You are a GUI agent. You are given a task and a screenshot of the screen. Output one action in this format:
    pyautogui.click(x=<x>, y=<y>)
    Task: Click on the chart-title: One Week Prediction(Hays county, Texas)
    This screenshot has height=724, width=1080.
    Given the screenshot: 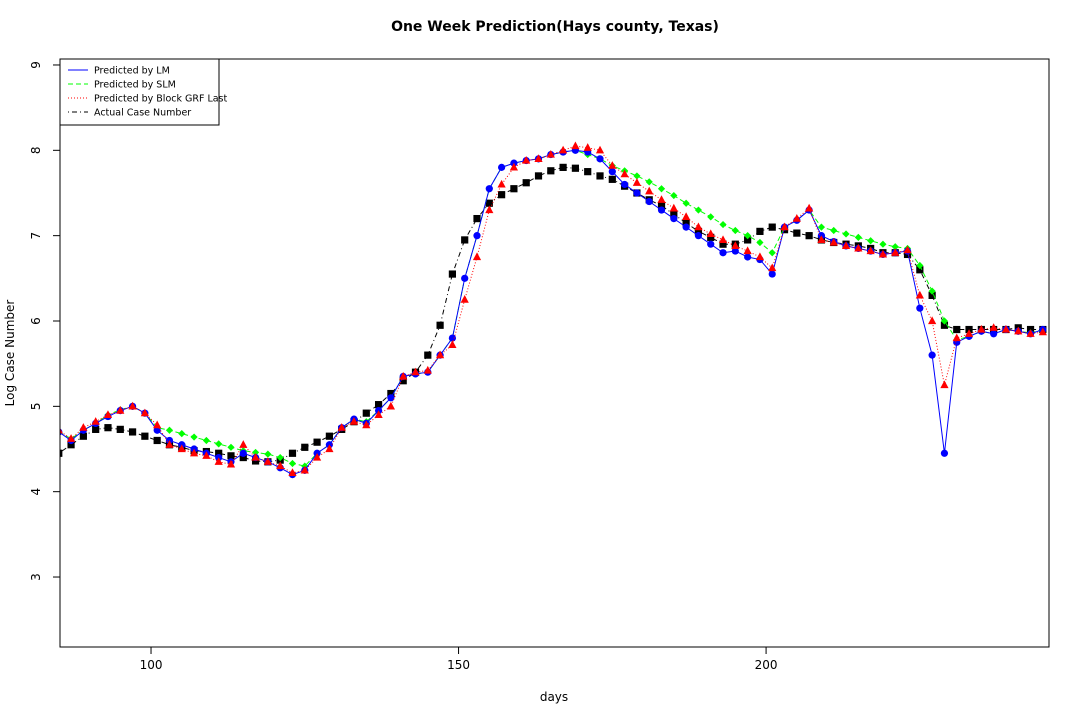 What is the action you would take?
    pyautogui.click(x=555, y=27)
    